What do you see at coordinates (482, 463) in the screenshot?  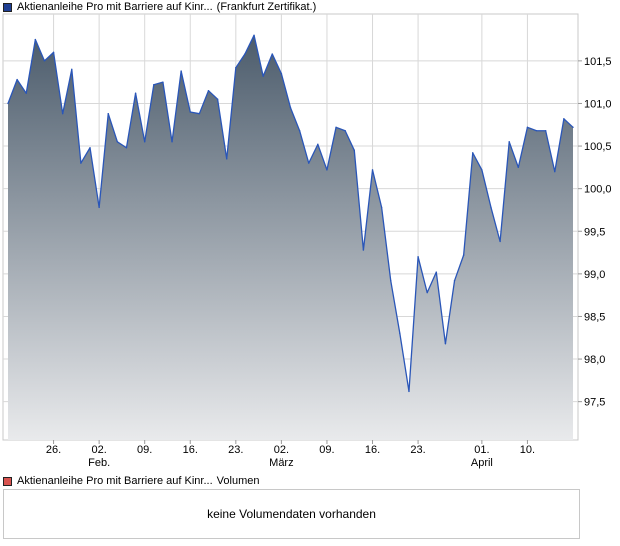 I see `x-tick-month-label: April` at bounding box center [482, 463].